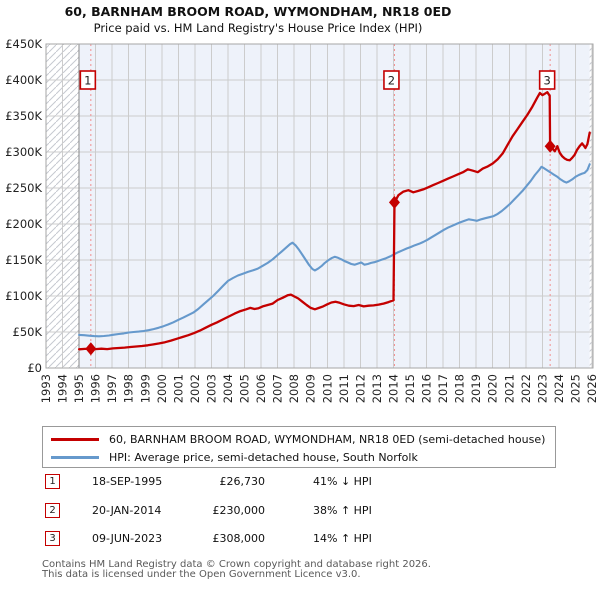 This screenshot has height=590, width=600. I want to click on transaction-price: £308,000, so click(239, 538).